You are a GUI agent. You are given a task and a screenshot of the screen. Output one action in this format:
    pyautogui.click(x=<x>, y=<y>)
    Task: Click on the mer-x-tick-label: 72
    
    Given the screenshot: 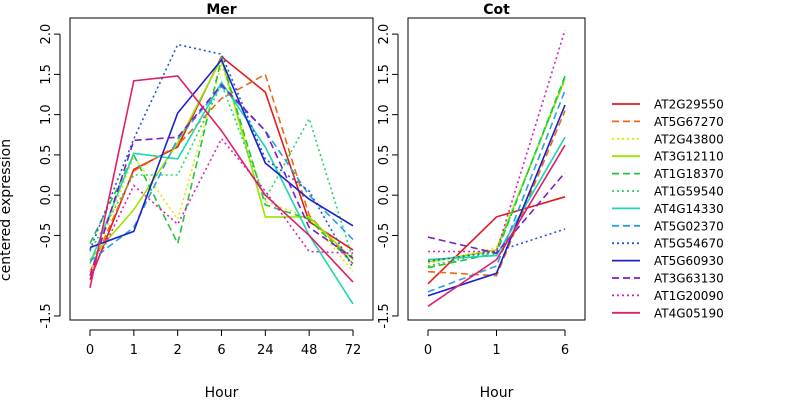 What is the action you would take?
    pyautogui.click(x=353, y=350)
    